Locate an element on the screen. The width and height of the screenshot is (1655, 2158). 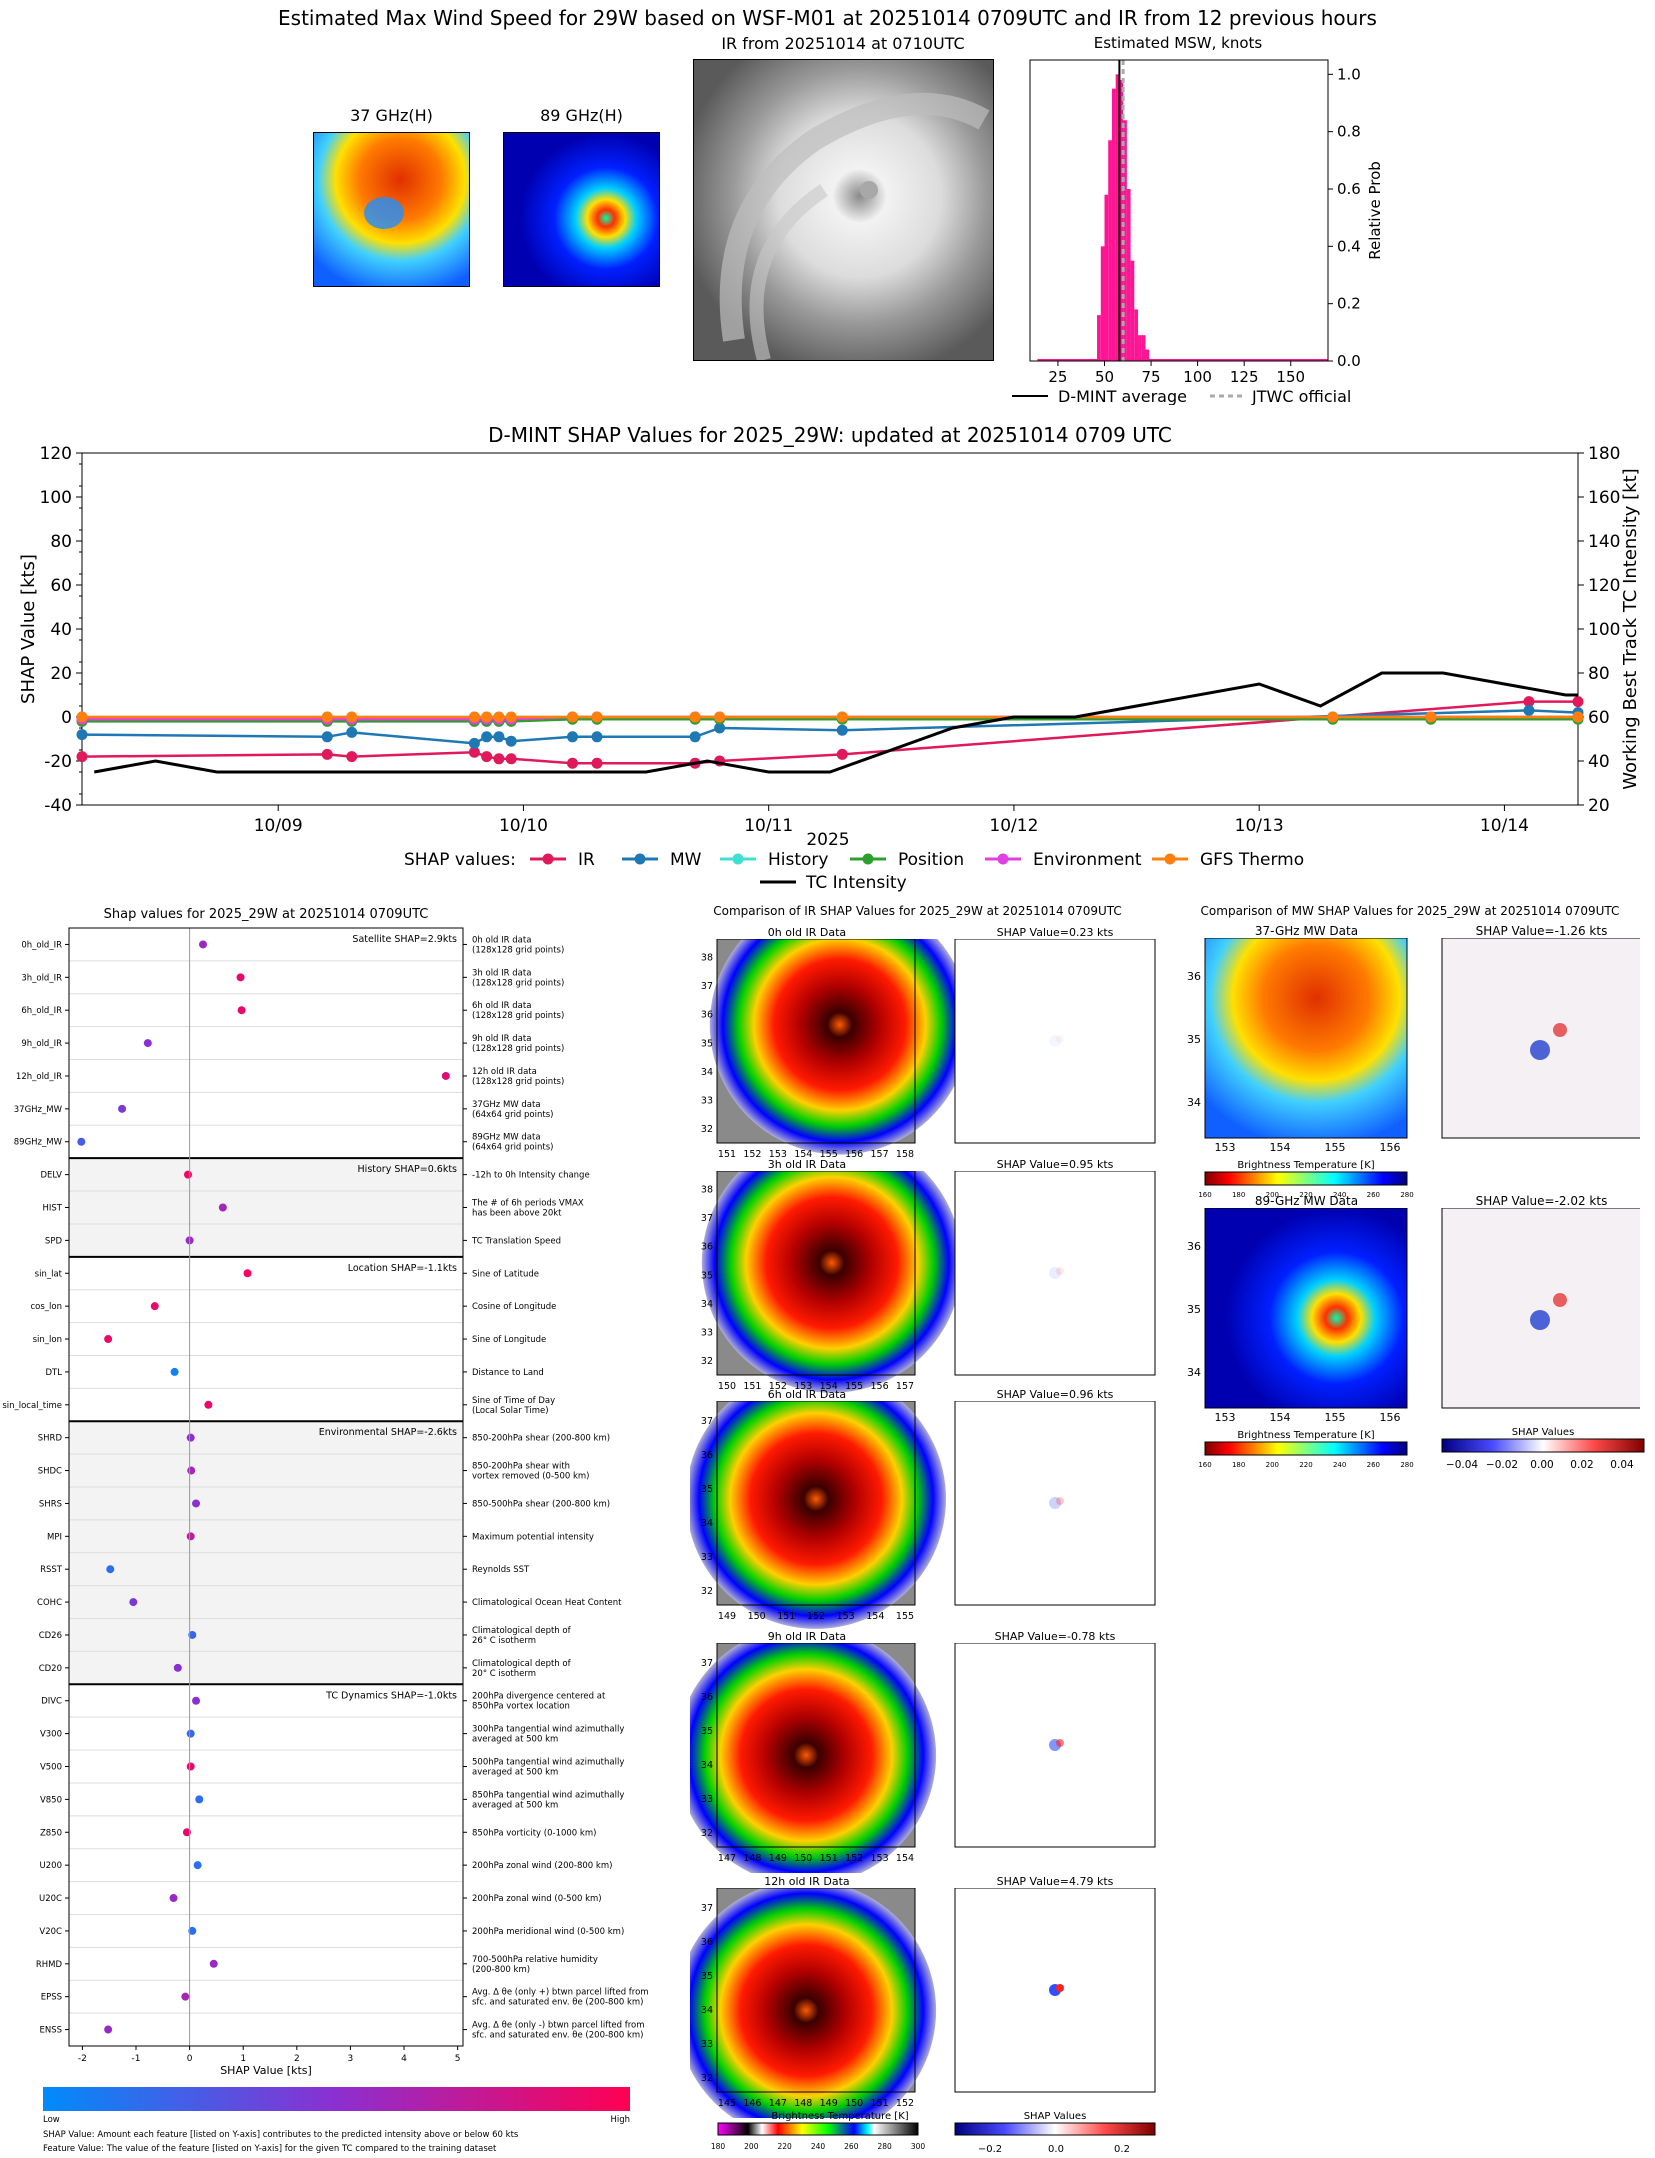
ir-ytick-label: 35 is located at coordinates (707, 1489).